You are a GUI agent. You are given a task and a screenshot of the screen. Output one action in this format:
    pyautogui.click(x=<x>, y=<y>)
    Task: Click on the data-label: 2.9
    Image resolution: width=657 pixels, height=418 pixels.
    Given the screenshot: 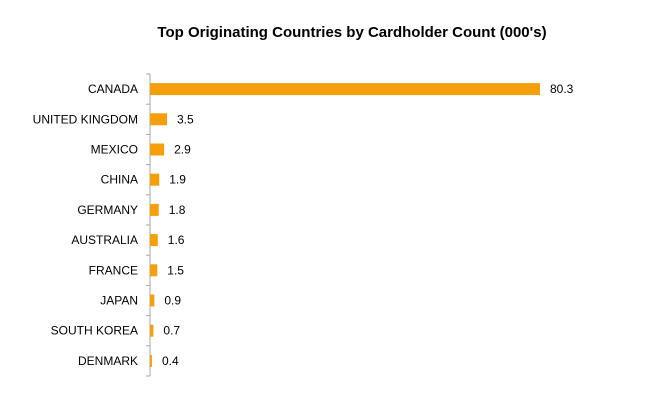 What is the action you would take?
    pyautogui.click(x=182, y=150)
    